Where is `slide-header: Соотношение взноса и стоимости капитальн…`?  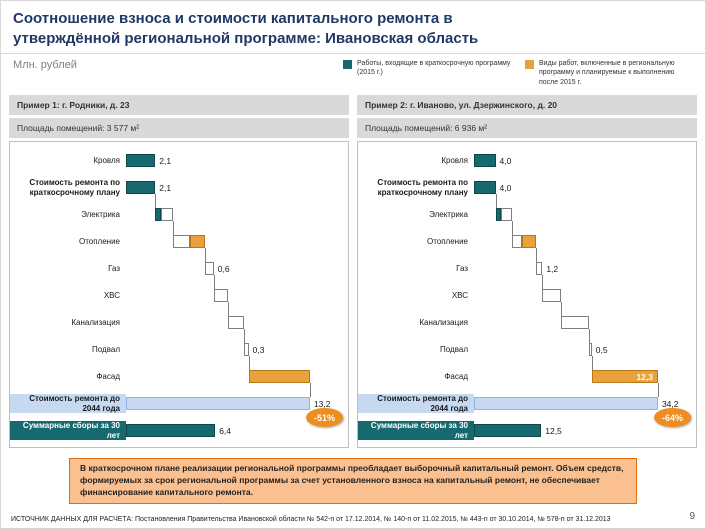 slide-header: Соотношение взноса и стоимости капитальн… is located at coordinates (353, 27).